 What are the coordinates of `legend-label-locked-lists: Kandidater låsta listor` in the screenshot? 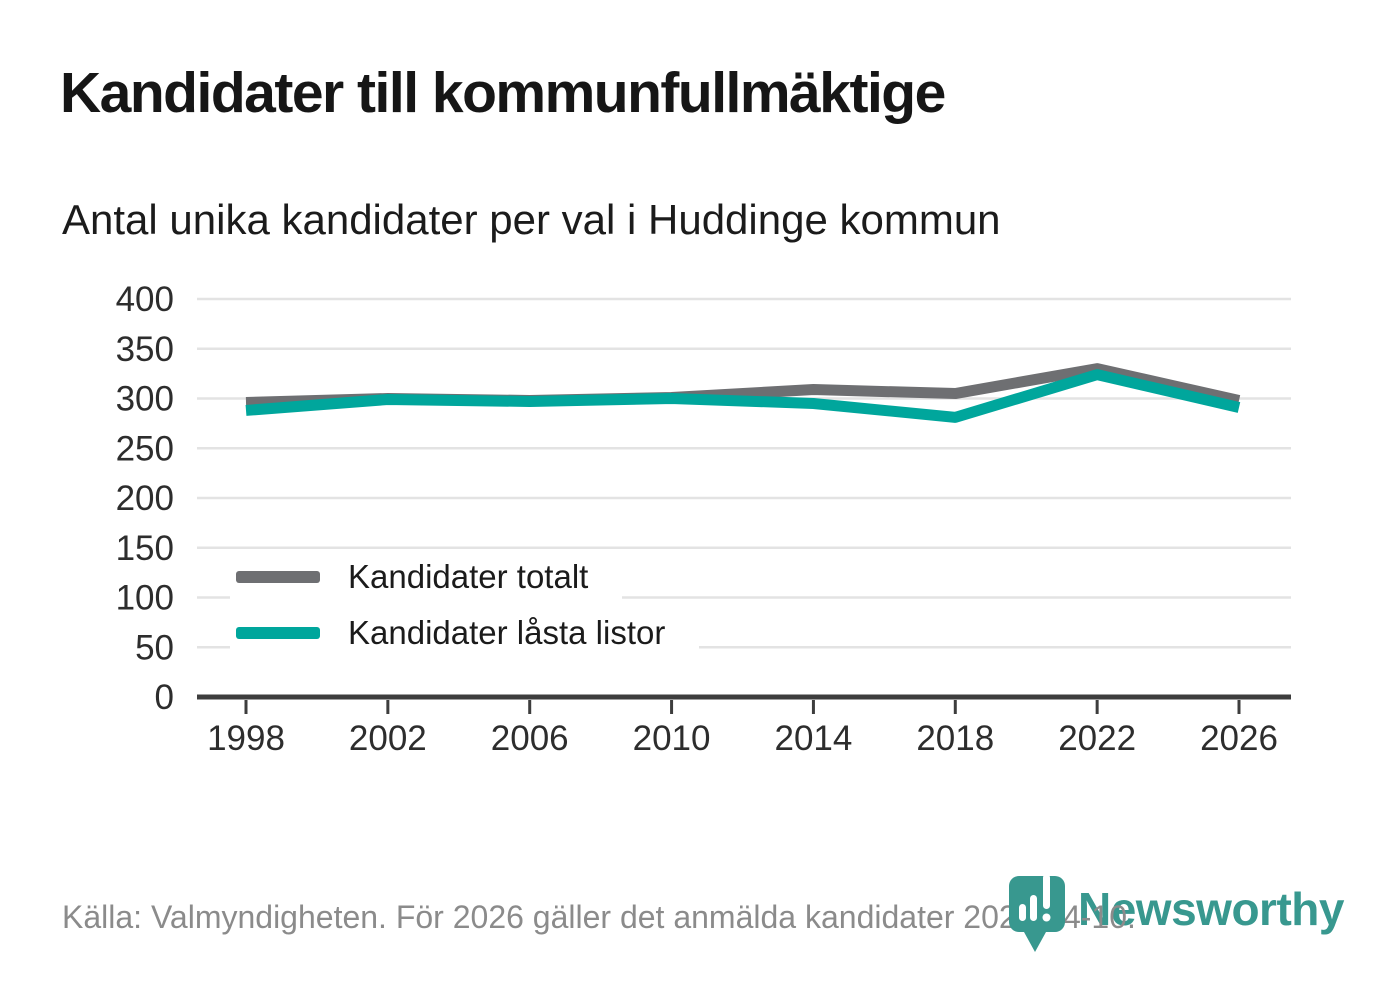 It's located at (507, 632).